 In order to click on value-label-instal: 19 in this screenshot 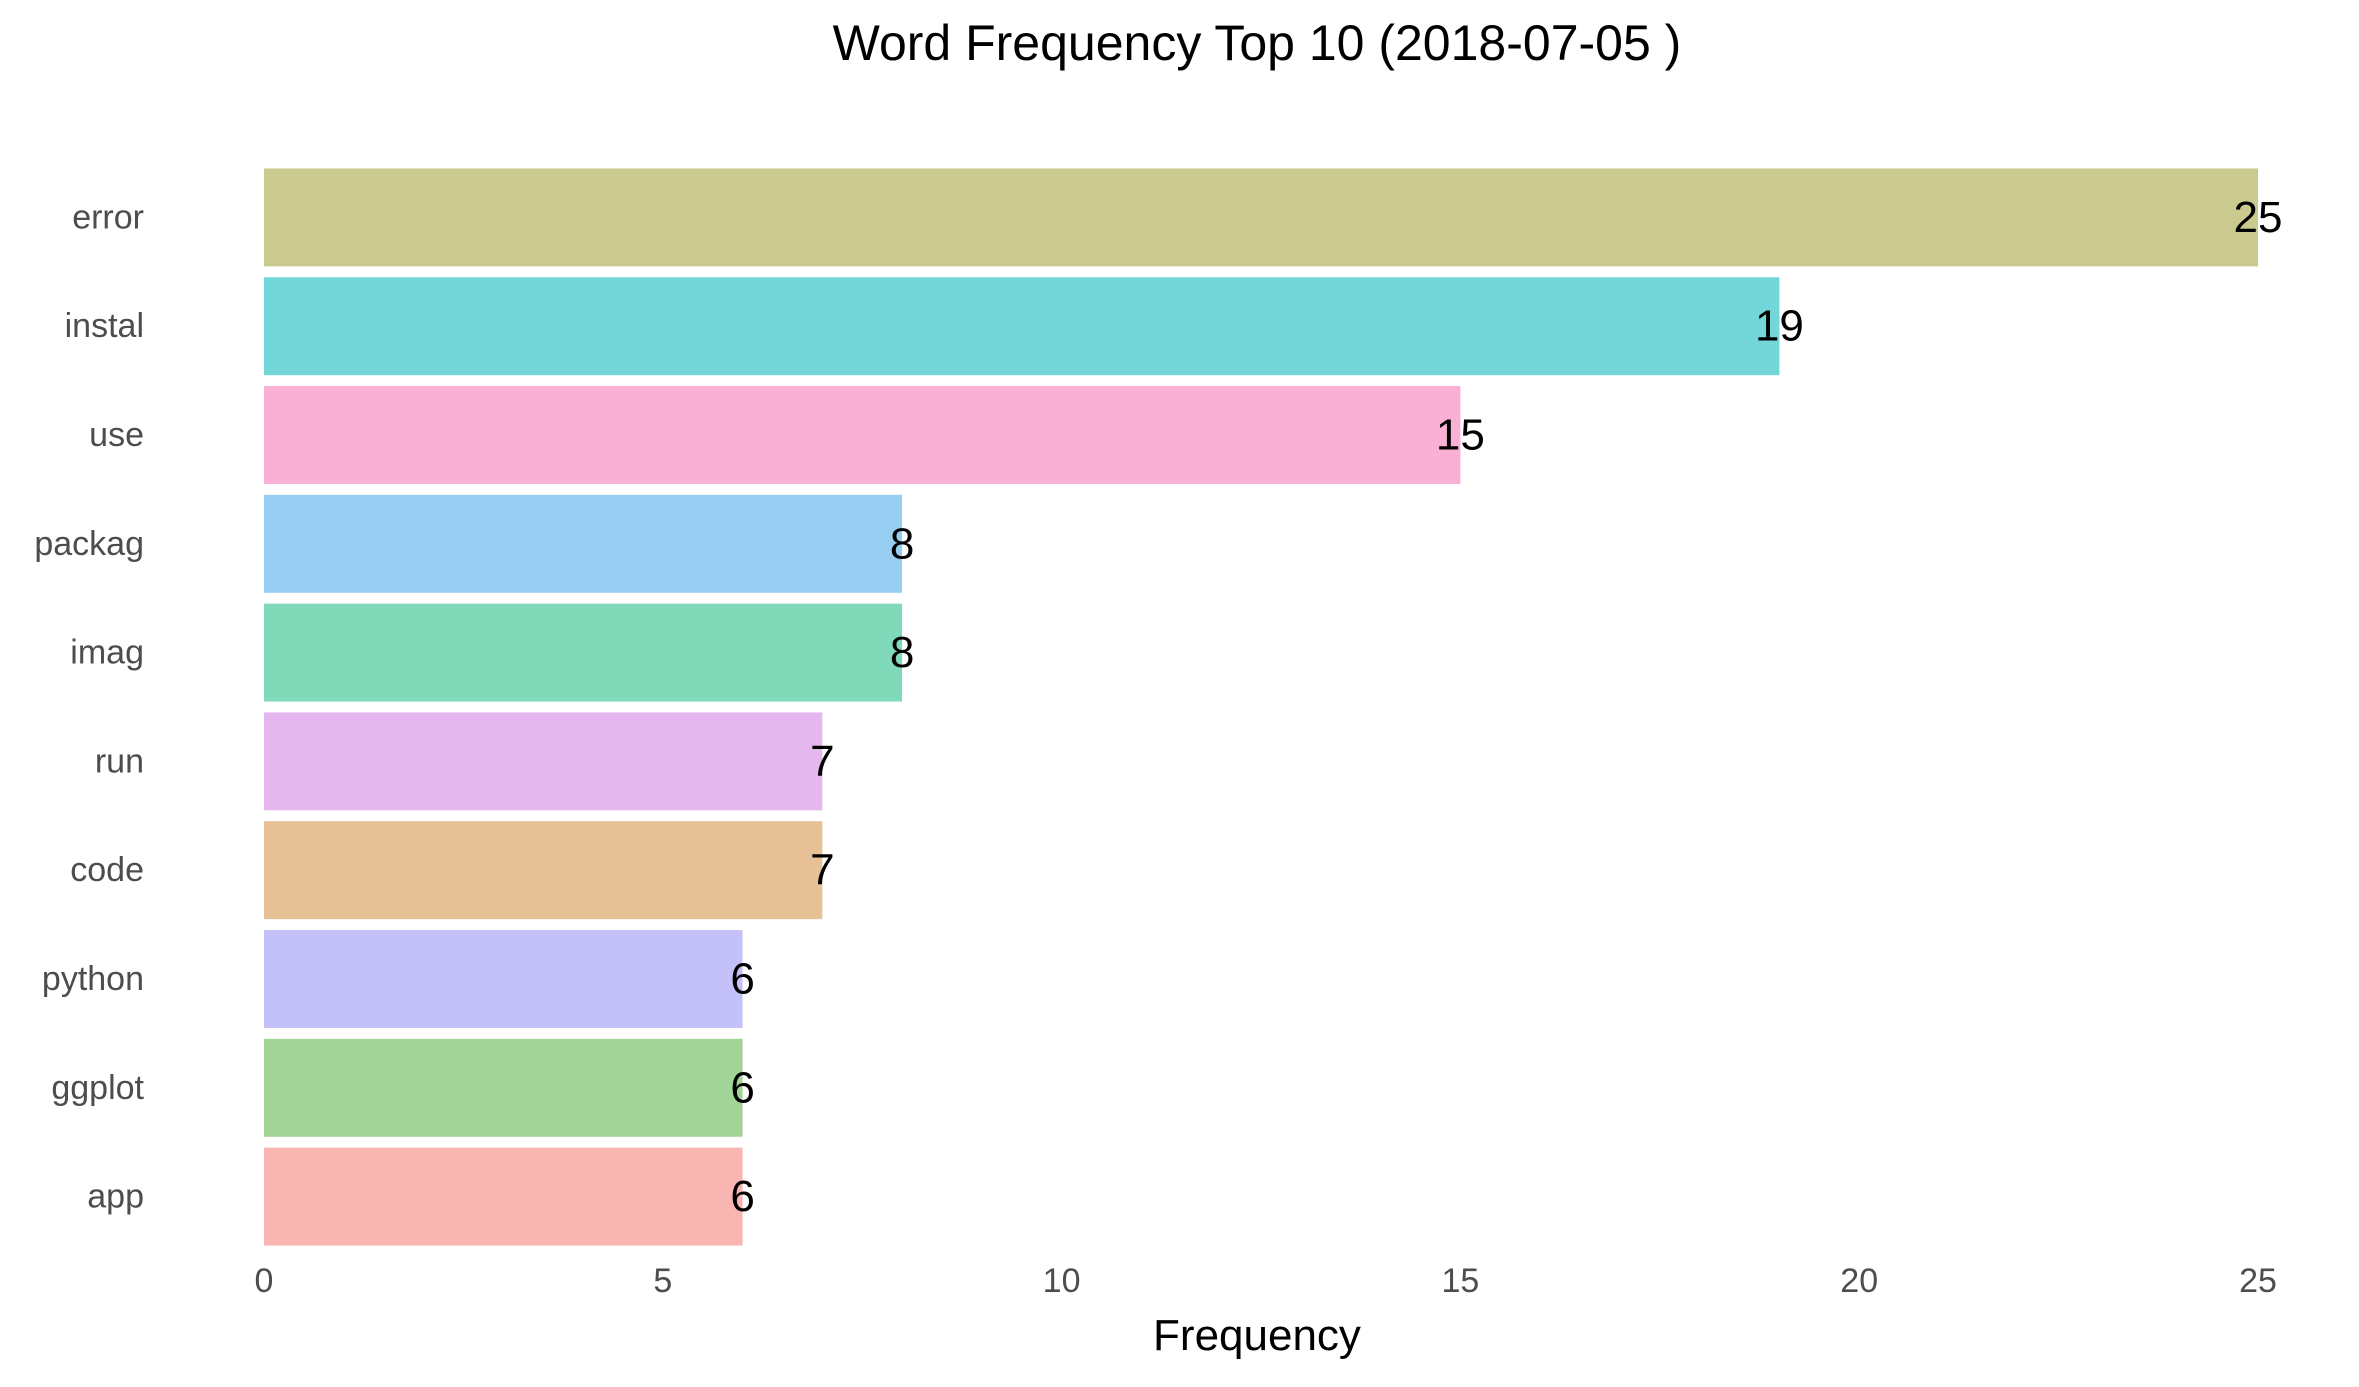, I will do `click(1779, 326)`.